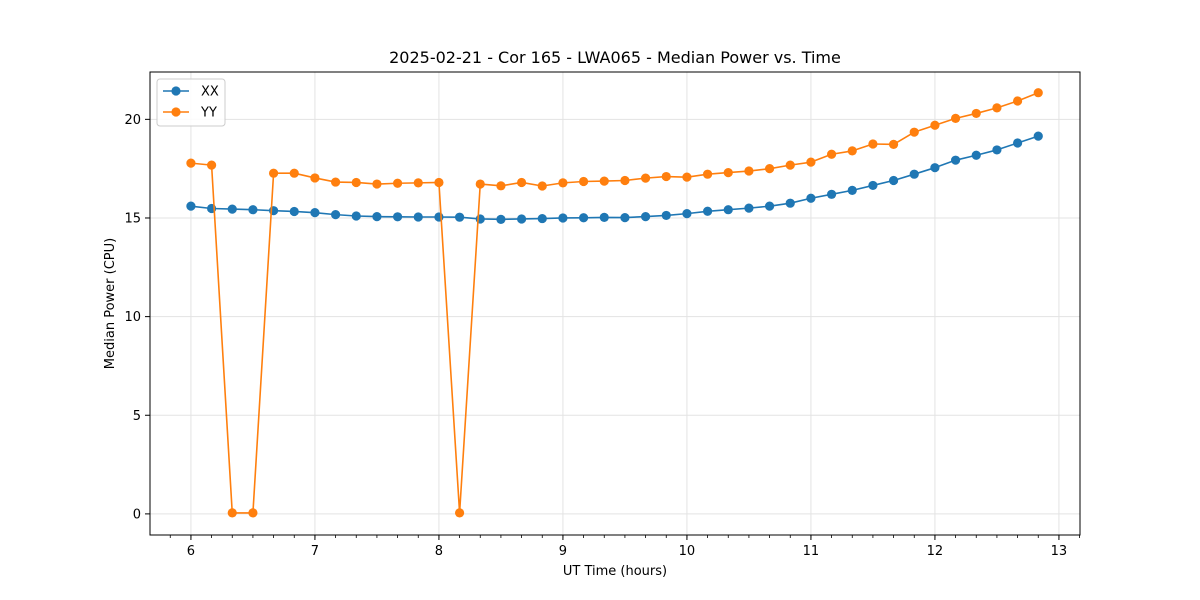  I want to click on legend-marker-xx, so click(176, 91).